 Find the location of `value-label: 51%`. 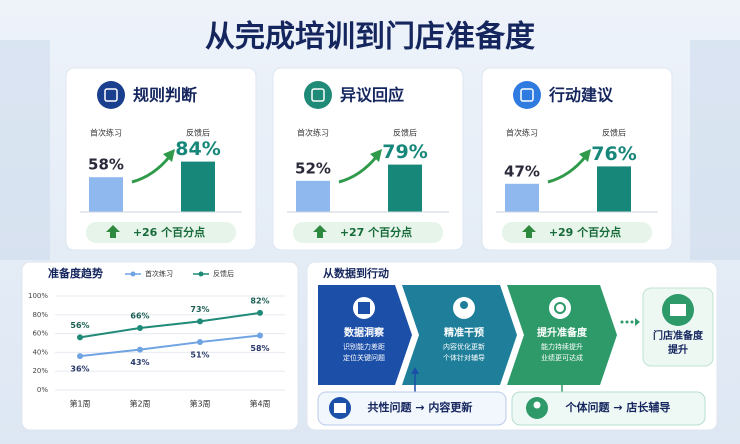

value-label: 51% is located at coordinates (199, 355).